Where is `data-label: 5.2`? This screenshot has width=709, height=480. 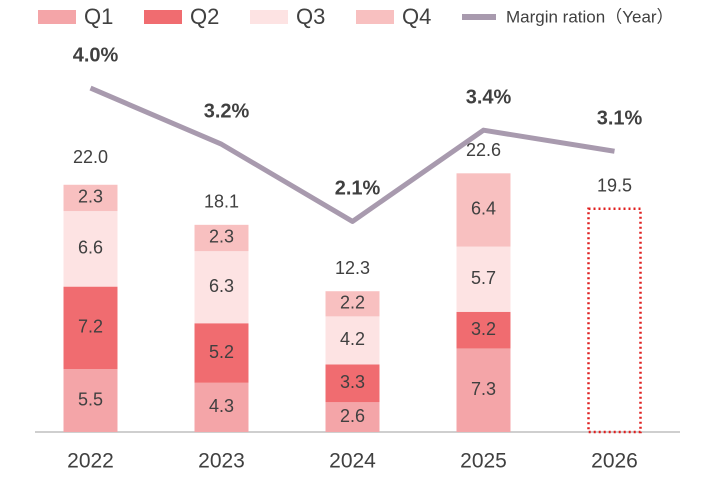 data-label: 5.2 is located at coordinates (221, 352).